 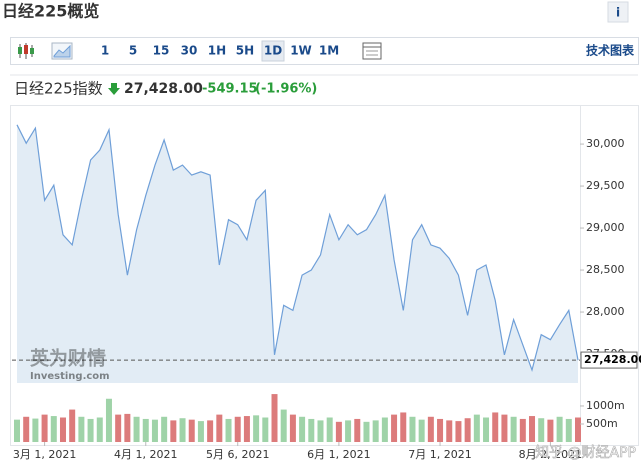 I want to click on quote-name: 日经225指数, so click(x=58, y=89).